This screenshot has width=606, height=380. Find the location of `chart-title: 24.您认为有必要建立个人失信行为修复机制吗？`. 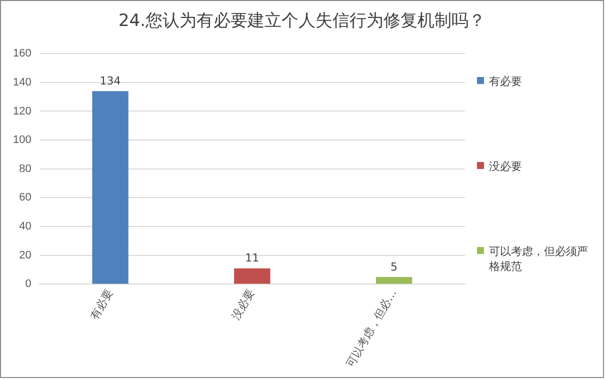

chart-title: 24.您认为有必要建立个人失信行为修复机制吗？ is located at coordinates (302, 21).